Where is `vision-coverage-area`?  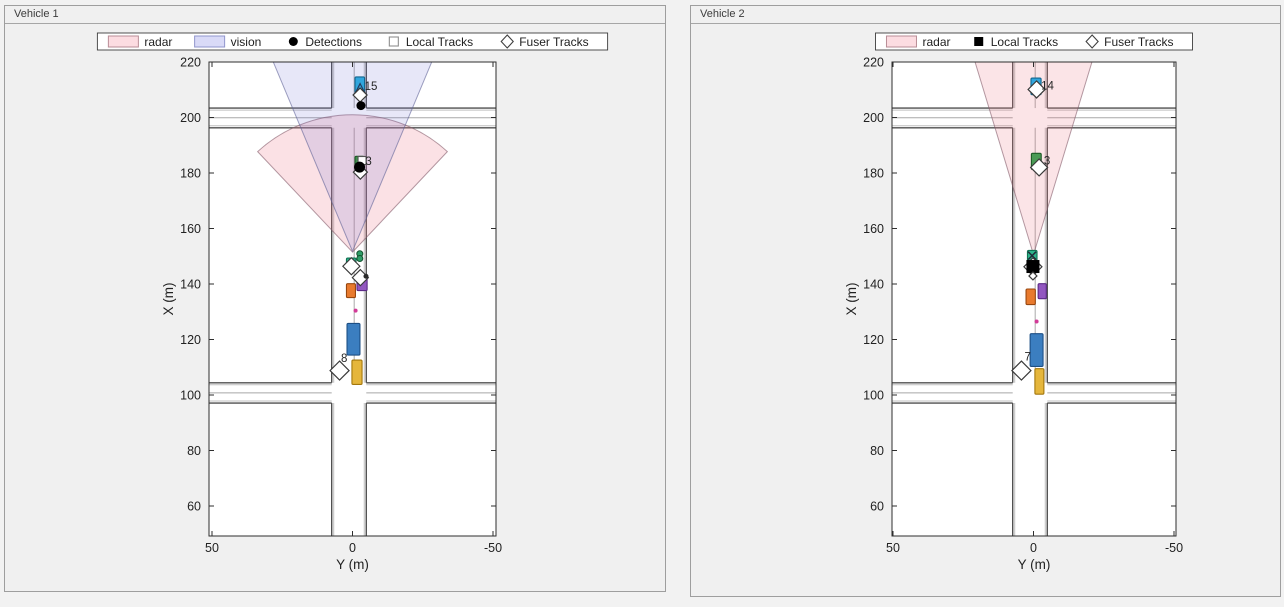
vision-coverage-area is located at coordinates (352, 157).